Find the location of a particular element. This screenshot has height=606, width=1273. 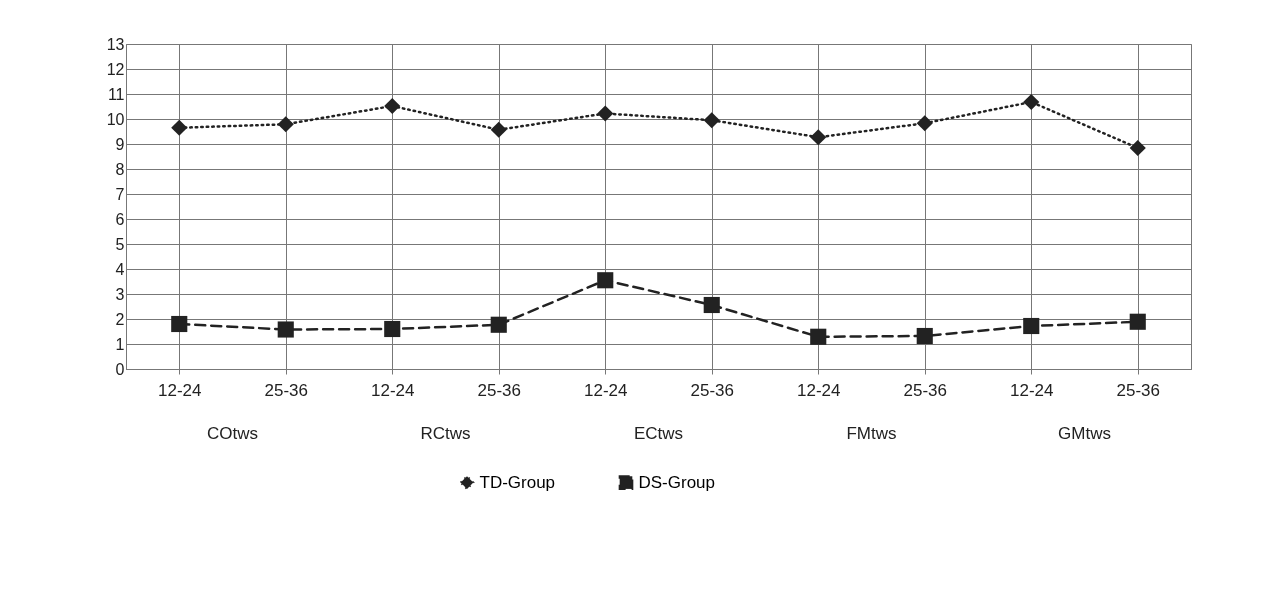

legend-label: TD-Group is located at coordinates (517, 482).